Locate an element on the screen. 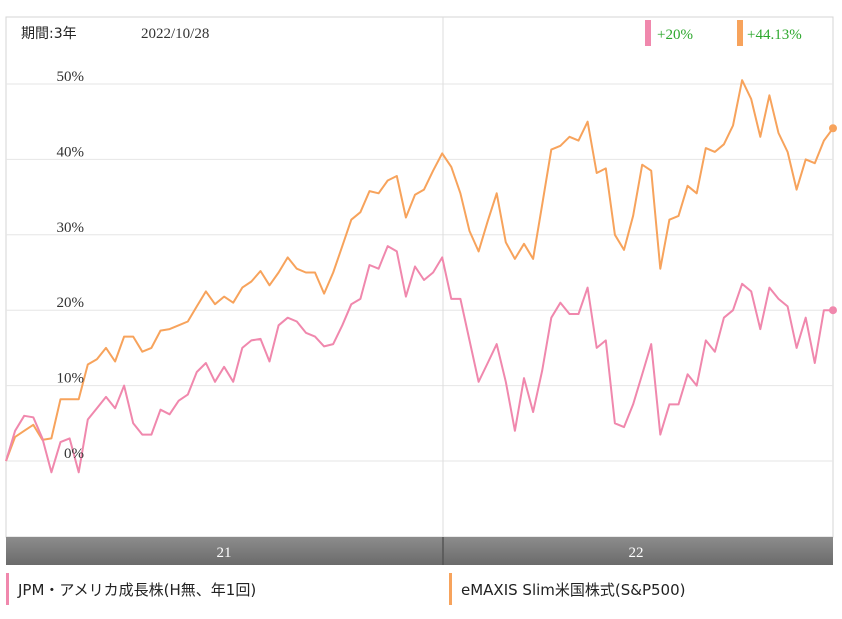 The image size is (842, 619). badge-swatch-orange is located at coordinates (740, 33).